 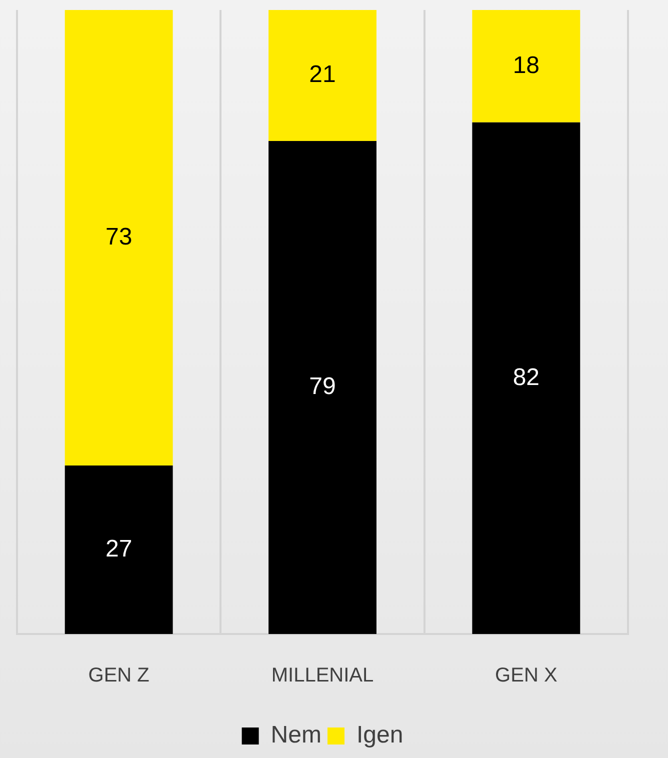 What do you see at coordinates (322, 675) in the screenshot?
I see `x-tick-label: MILLENIAL` at bounding box center [322, 675].